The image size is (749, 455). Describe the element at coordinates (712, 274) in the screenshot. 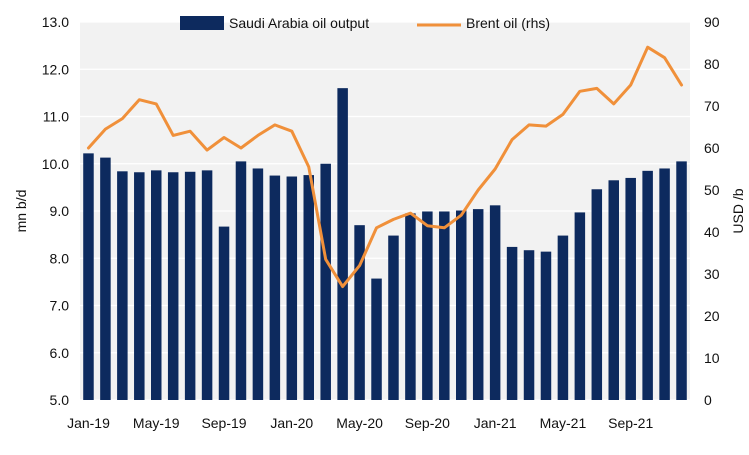

I see `right-tick-label: 30` at that location.